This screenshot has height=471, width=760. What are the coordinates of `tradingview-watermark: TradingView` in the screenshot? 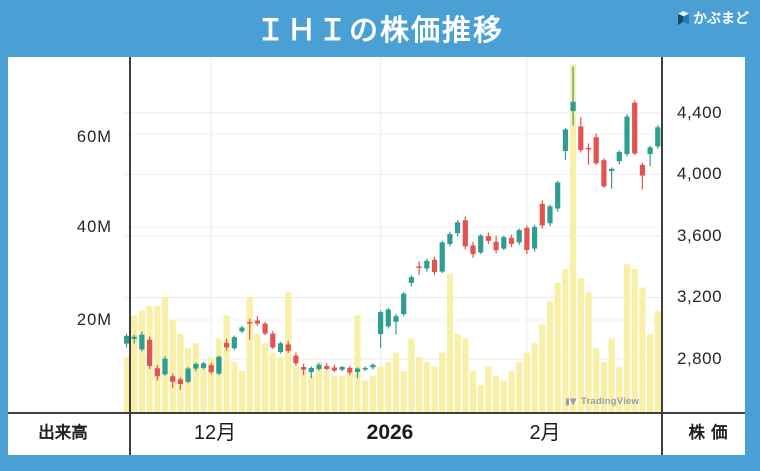 It's located at (602, 401).